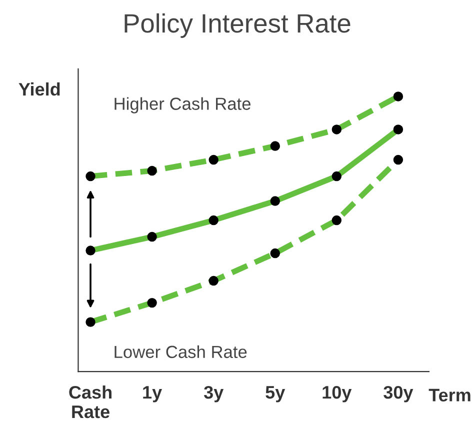 The width and height of the screenshot is (474, 445). I want to click on x-tick-label: 3y, so click(214, 394).